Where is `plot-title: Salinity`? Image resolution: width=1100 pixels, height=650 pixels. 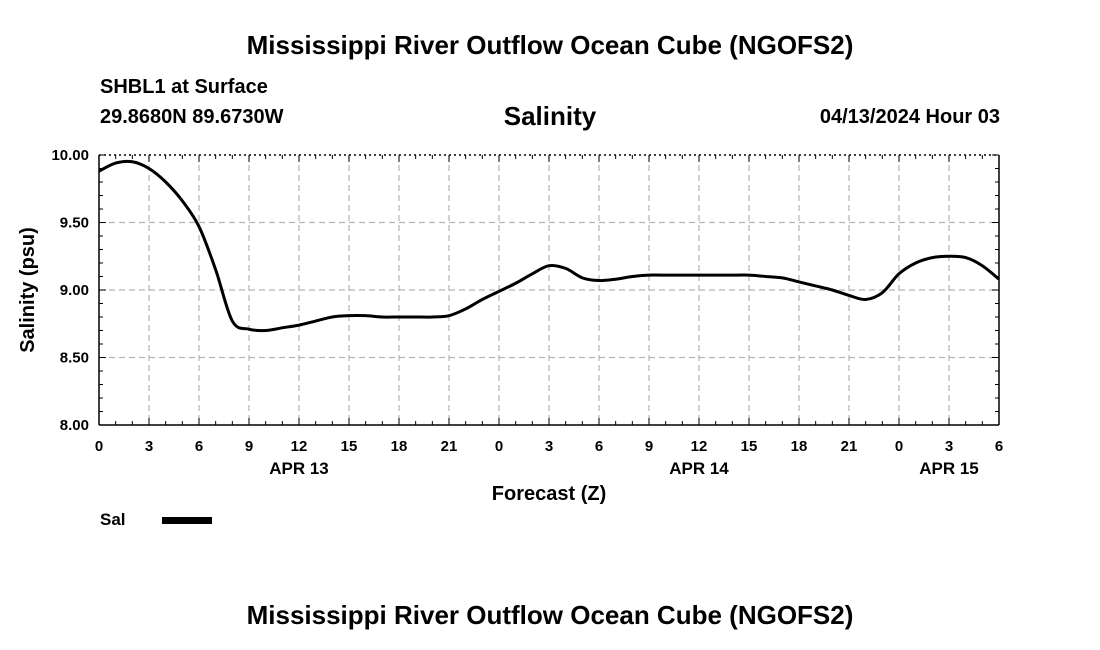
plot-title: Salinity is located at coordinates (550, 116).